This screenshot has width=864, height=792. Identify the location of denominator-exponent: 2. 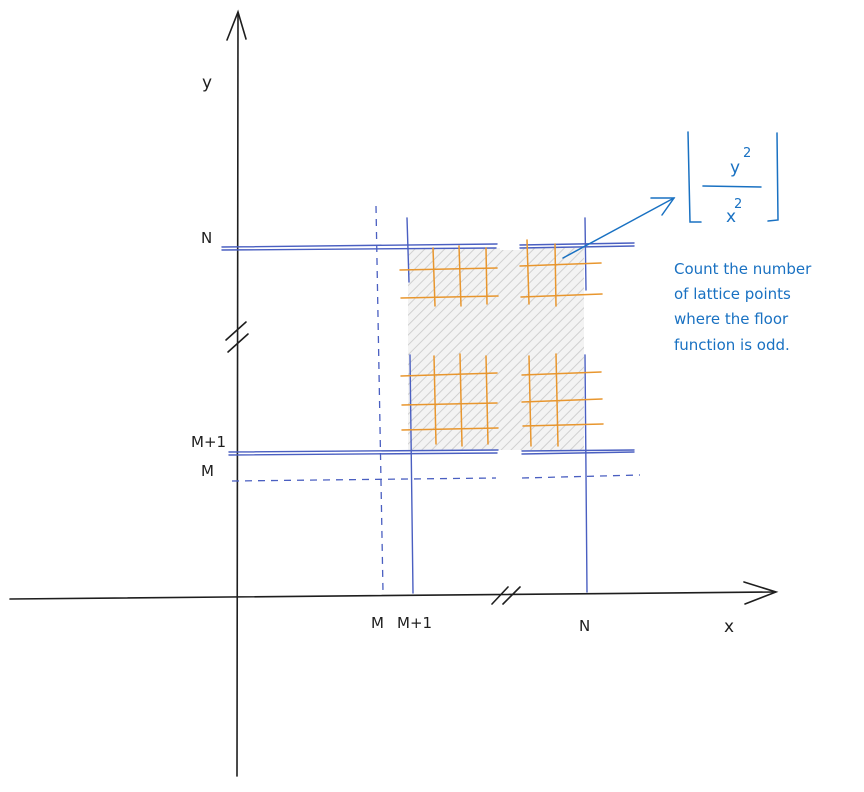
(738, 204).